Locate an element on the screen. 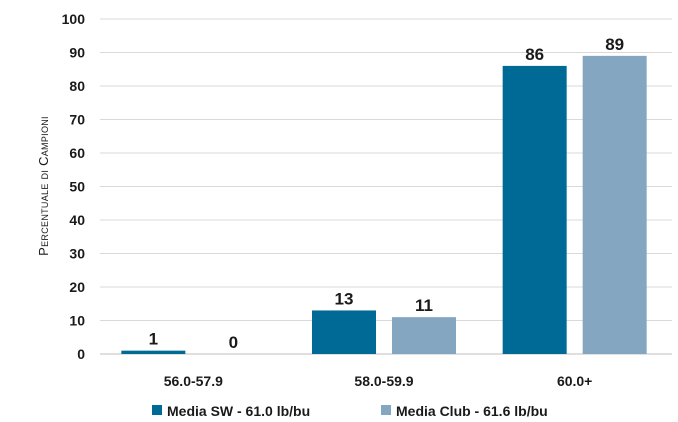 The height and width of the screenshot is (422, 678). data-label: 89 is located at coordinates (614, 44).